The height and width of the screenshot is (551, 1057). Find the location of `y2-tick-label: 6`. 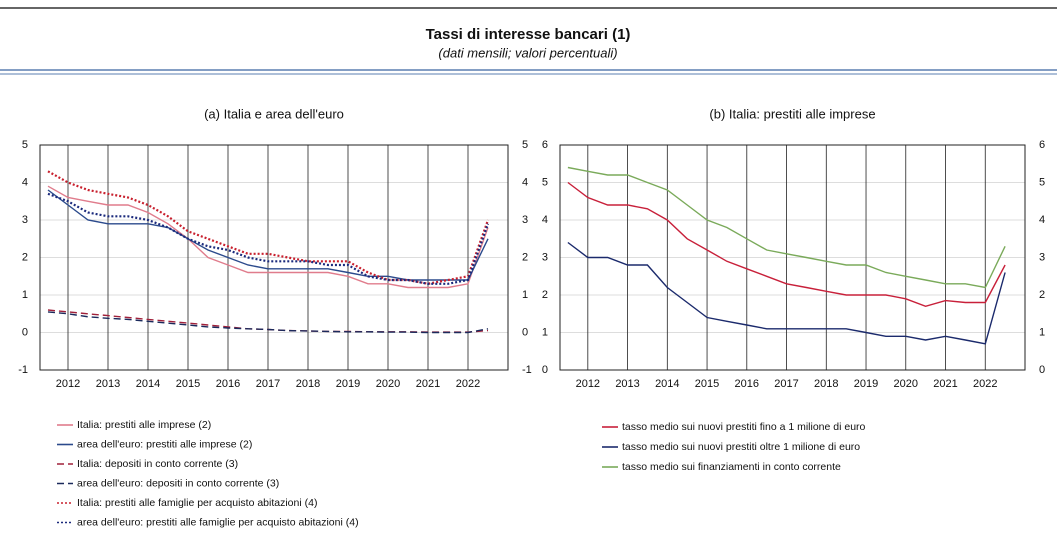

y2-tick-label: 6 is located at coordinates (1042, 145).